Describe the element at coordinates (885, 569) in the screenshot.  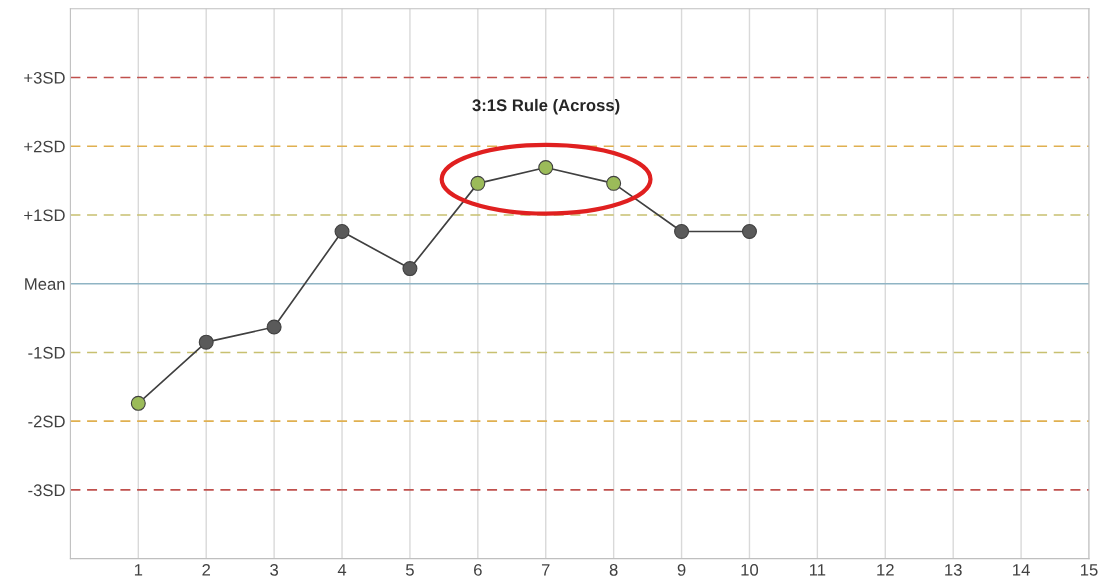
I see `x-tick-label: 12` at that location.